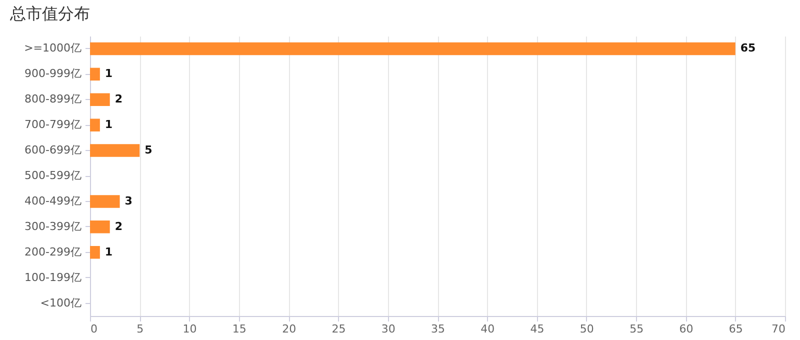 The width and height of the screenshot is (800, 340). What do you see at coordinates (94, 329) in the screenshot?
I see `x-tick-label: 0` at bounding box center [94, 329].